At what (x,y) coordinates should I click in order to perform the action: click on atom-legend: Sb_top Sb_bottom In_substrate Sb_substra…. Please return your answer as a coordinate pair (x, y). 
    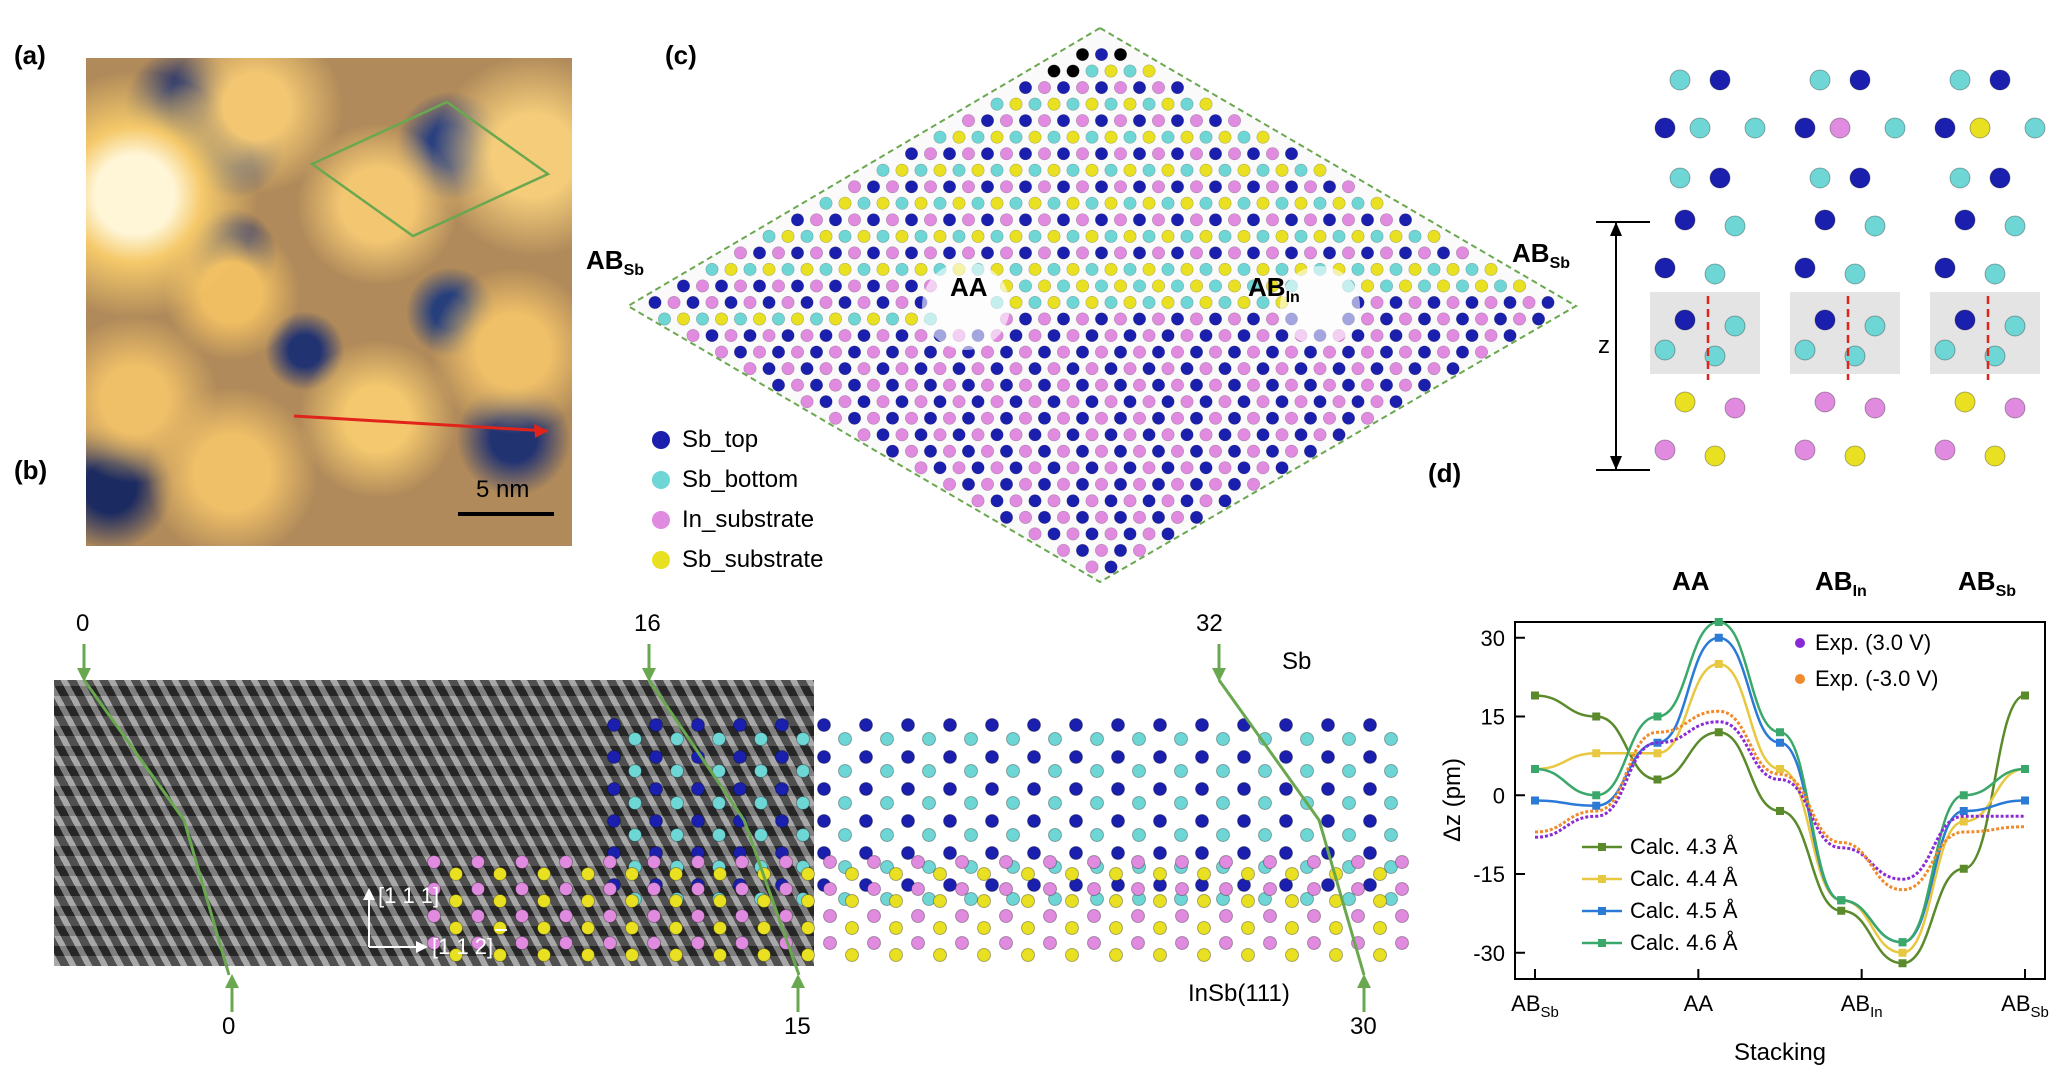
    Looking at the image, I should click on (737, 500).